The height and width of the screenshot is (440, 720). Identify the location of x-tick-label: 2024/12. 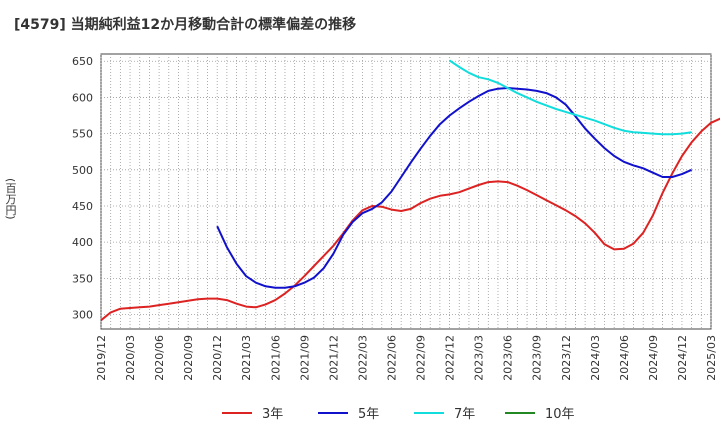
(682, 358).